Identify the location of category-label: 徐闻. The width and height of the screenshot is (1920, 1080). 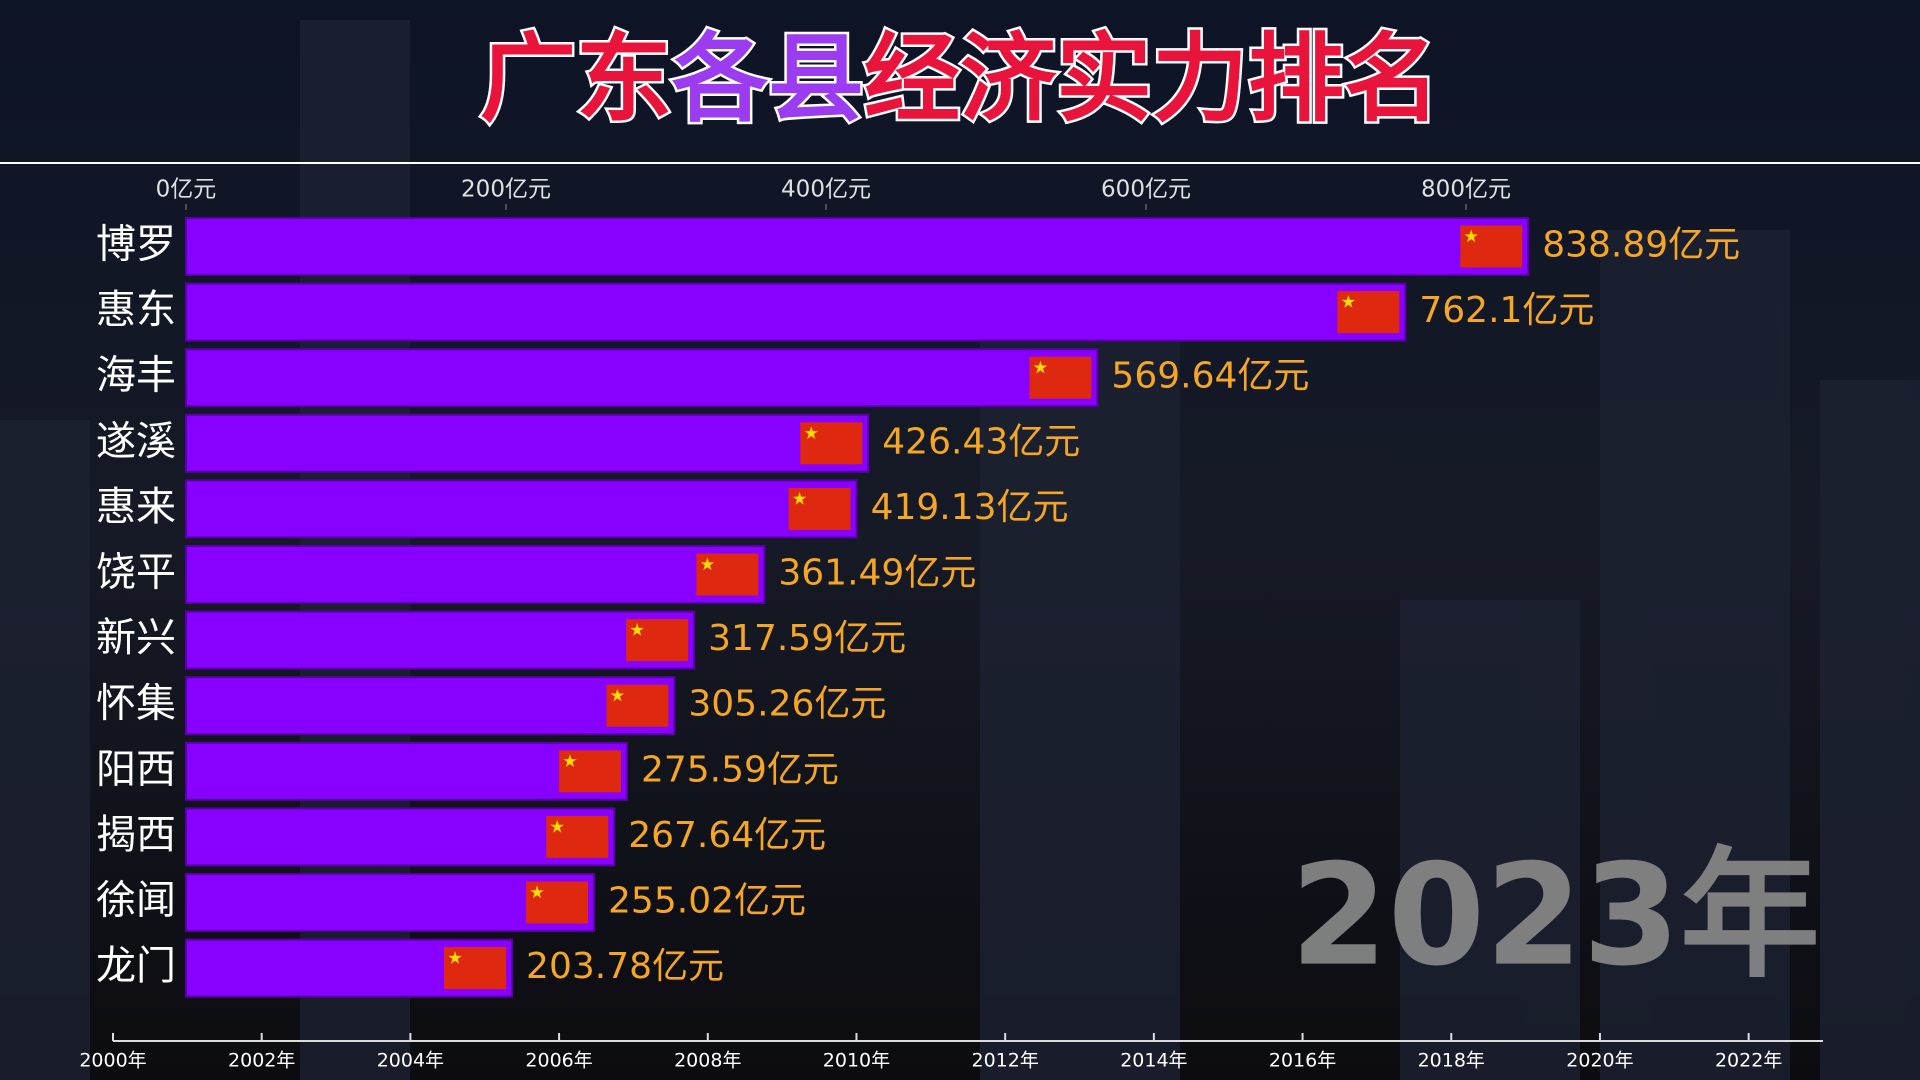
(136, 901).